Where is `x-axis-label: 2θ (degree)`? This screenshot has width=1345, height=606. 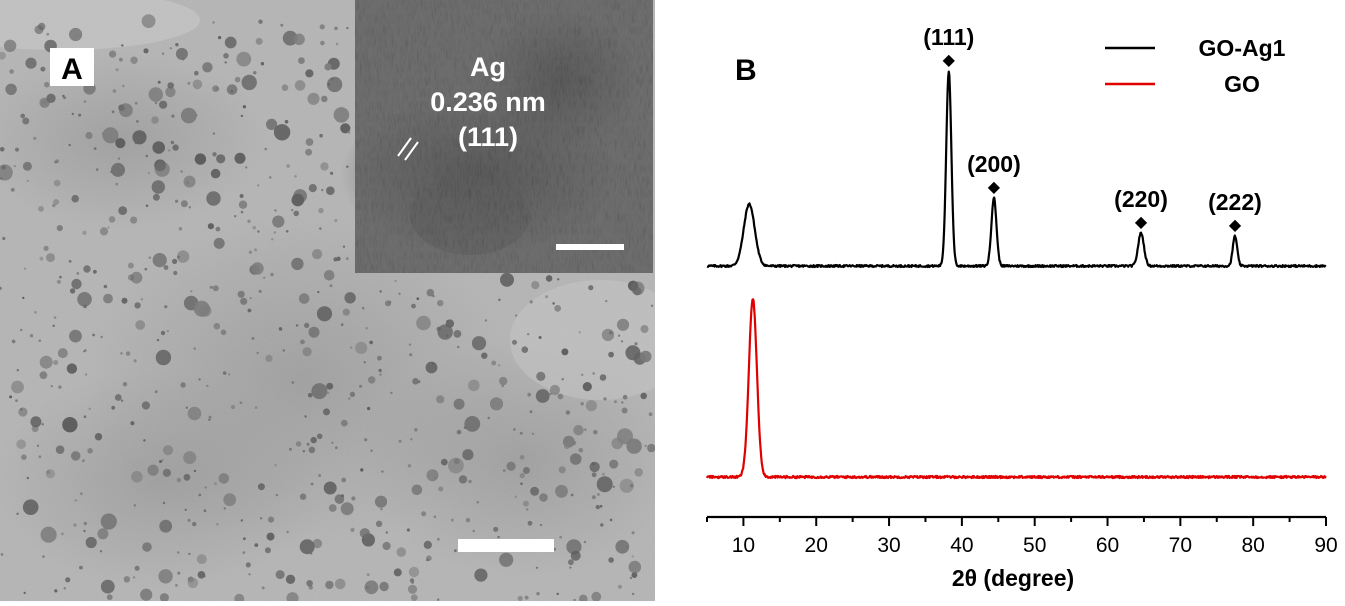 x-axis-label: 2θ (degree) is located at coordinates (1013, 578).